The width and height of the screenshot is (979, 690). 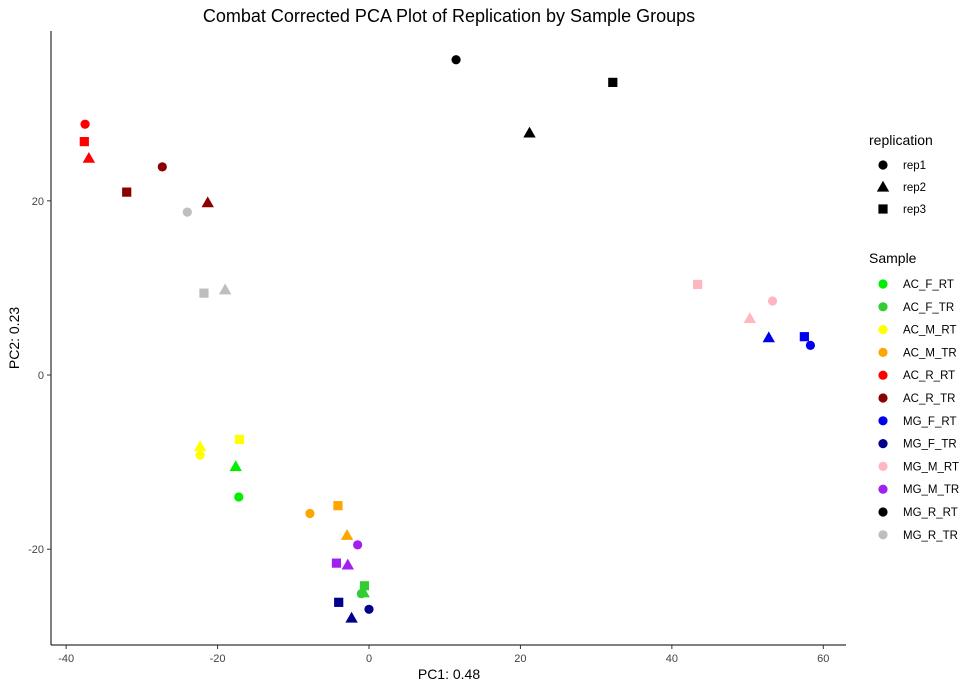 I want to click on y-tick-label: 0, so click(x=41, y=376).